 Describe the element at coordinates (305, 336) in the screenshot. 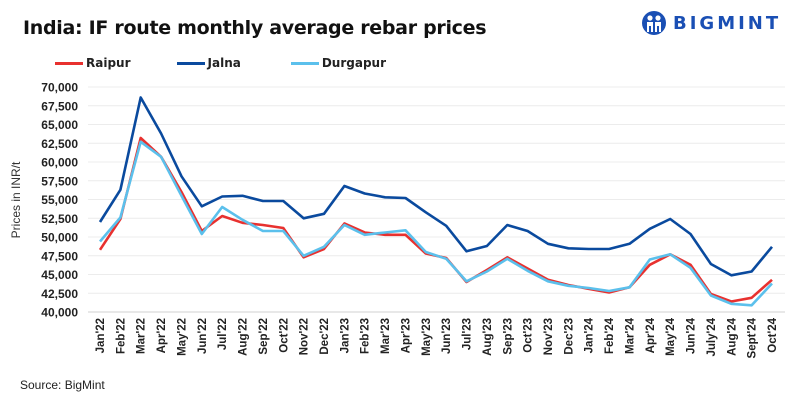

I see `x-tick-label: Nov'22` at that location.